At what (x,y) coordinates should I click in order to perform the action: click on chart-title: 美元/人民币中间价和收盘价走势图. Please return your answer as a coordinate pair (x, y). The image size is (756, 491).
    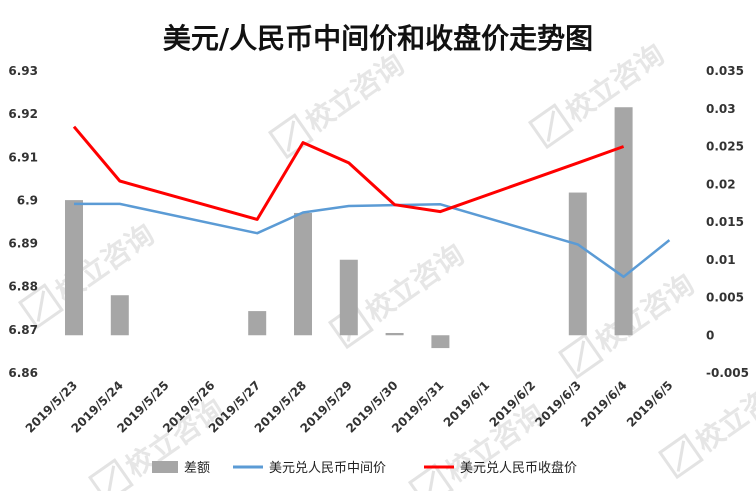
    Looking at the image, I should click on (378, 38).